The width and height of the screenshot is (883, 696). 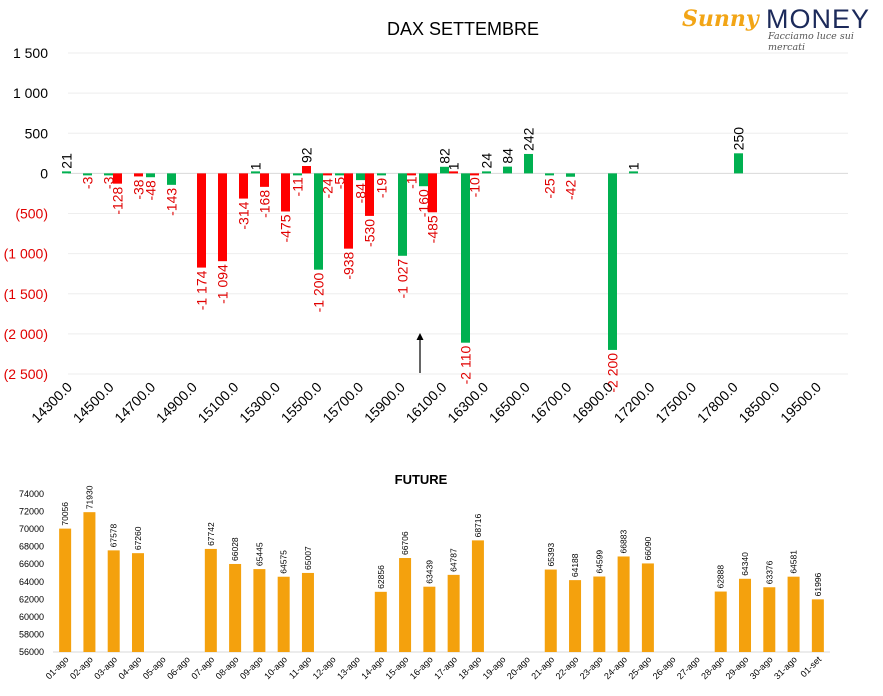 I want to click on x-tick-label: 13-ago, so click(x=348, y=667).